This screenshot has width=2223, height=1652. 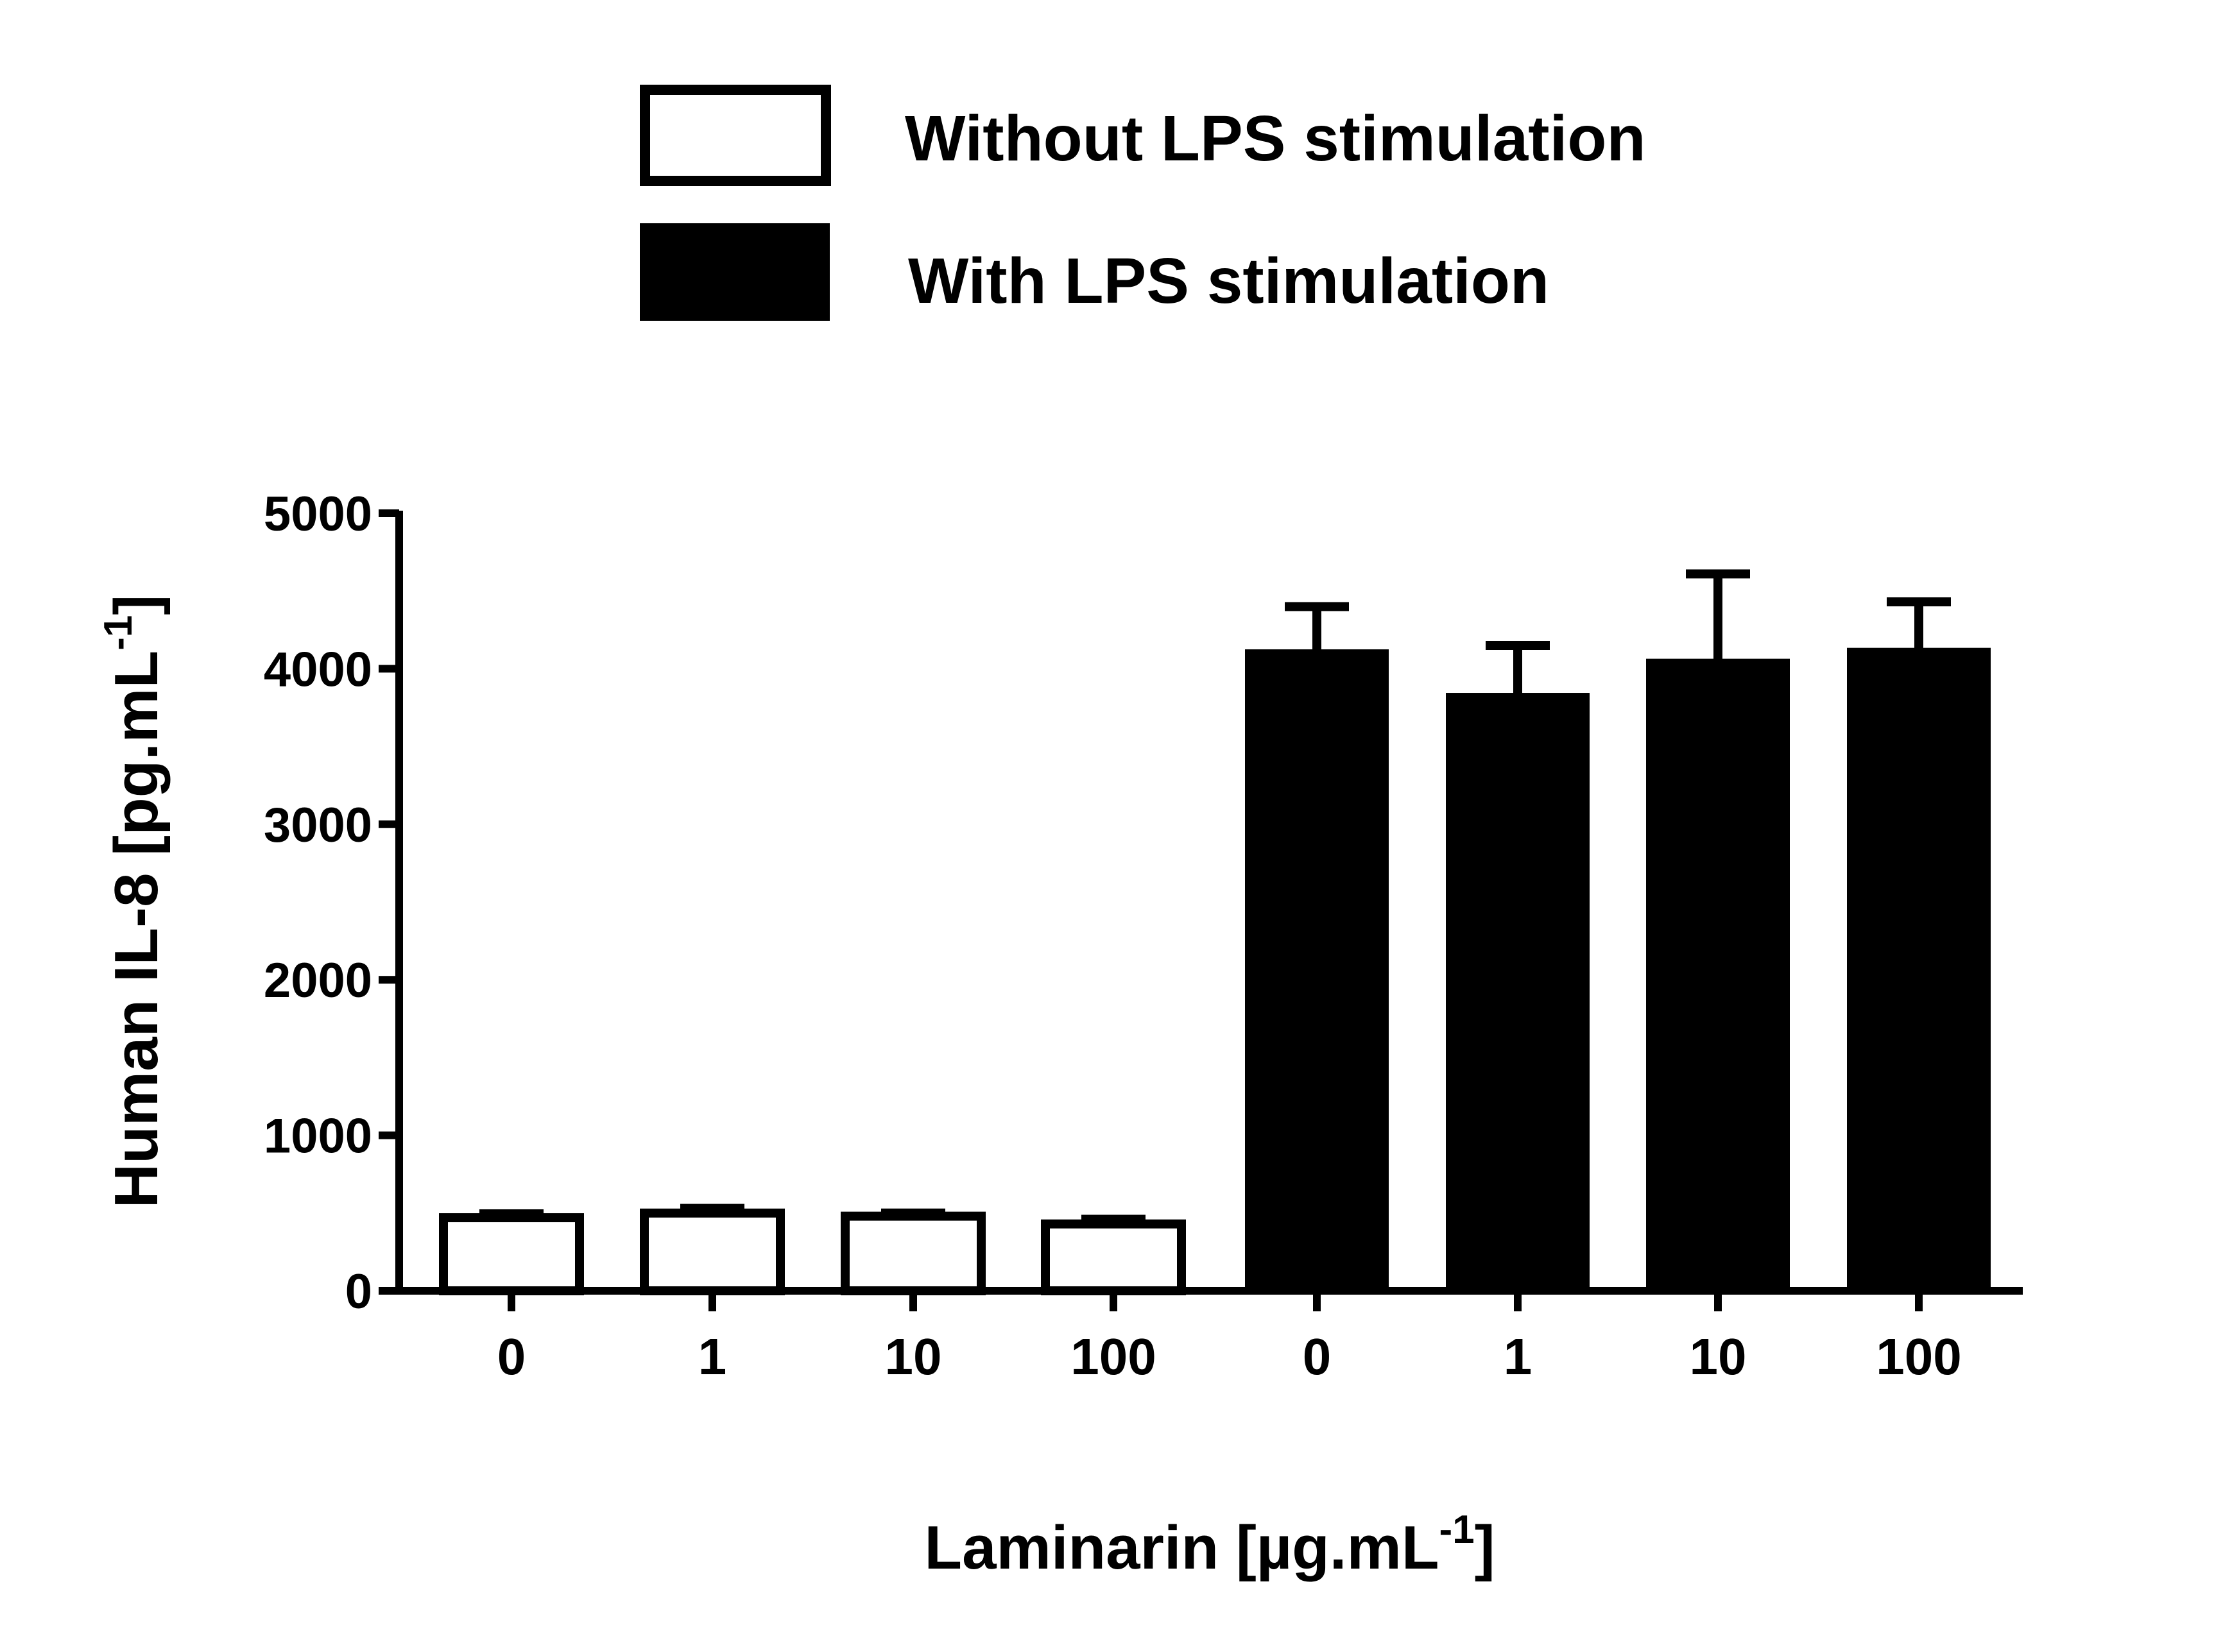 What do you see at coordinates (318, 1136) in the screenshot?
I see `y-tick-label: 1000` at bounding box center [318, 1136].